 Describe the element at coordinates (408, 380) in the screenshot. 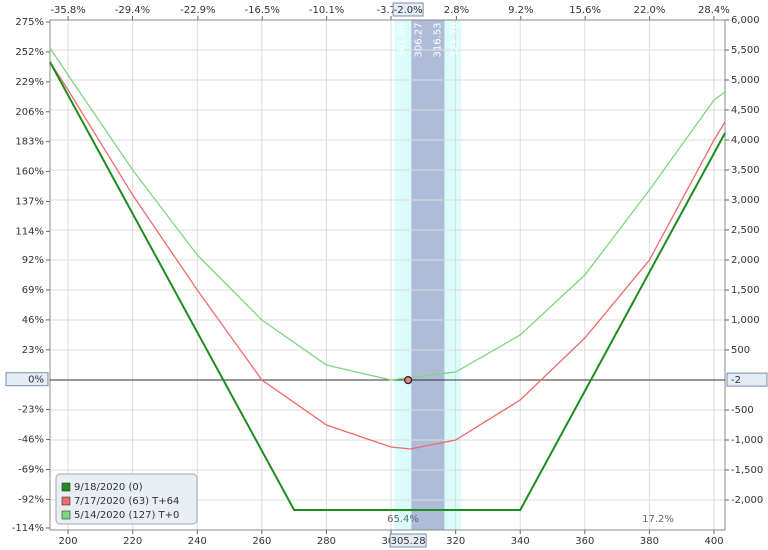

I see `cursor-marker` at that location.